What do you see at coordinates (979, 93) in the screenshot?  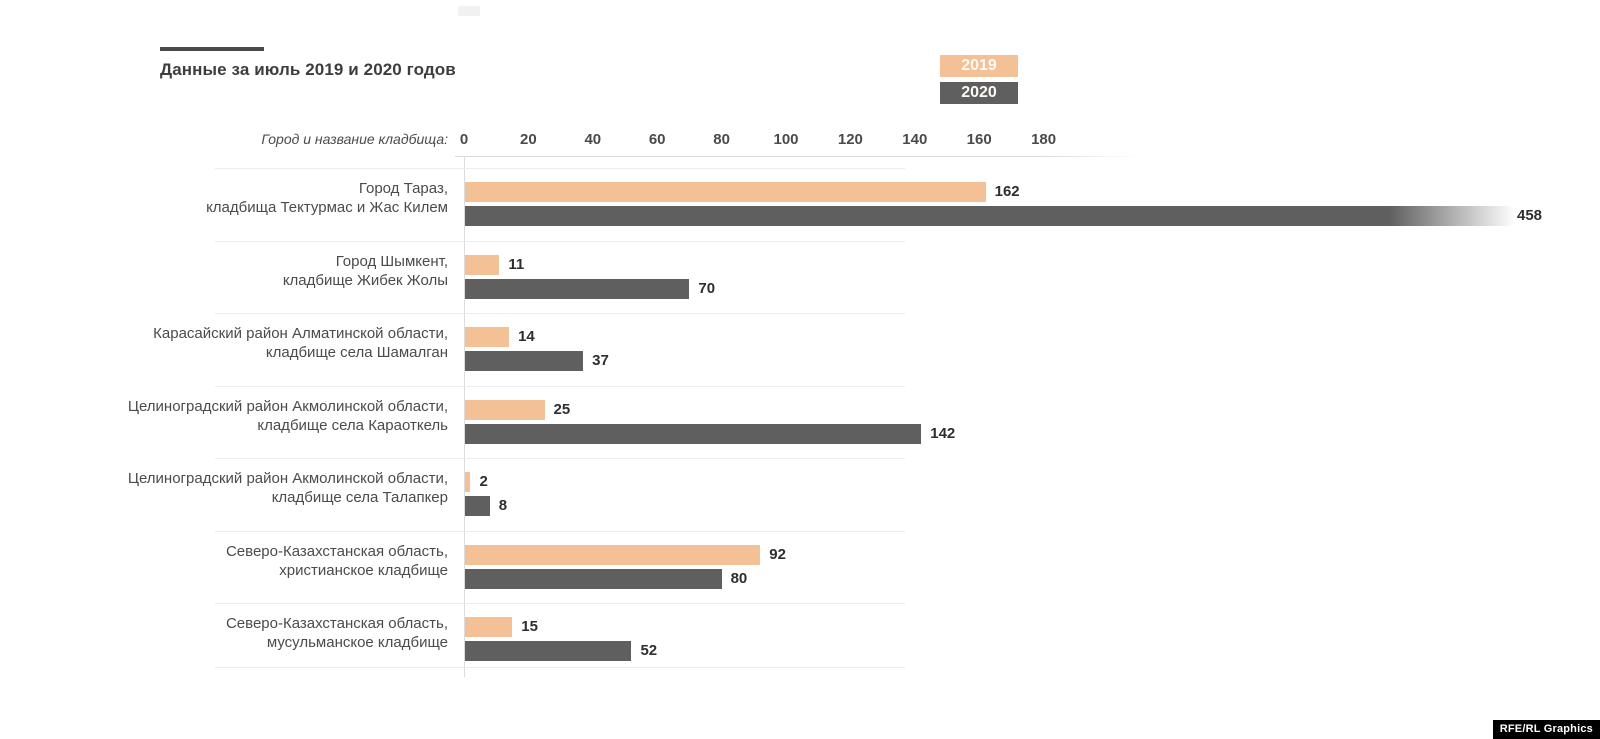 I see `legend-item-2020: 2020` at bounding box center [979, 93].